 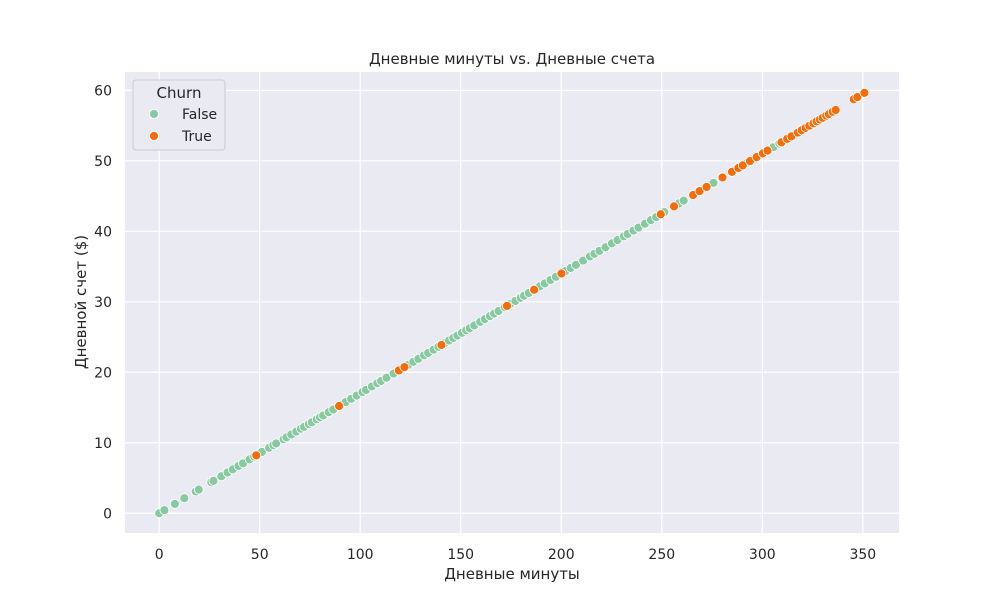 What do you see at coordinates (103, 162) in the screenshot?
I see `y-tick-label: 50` at bounding box center [103, 162].